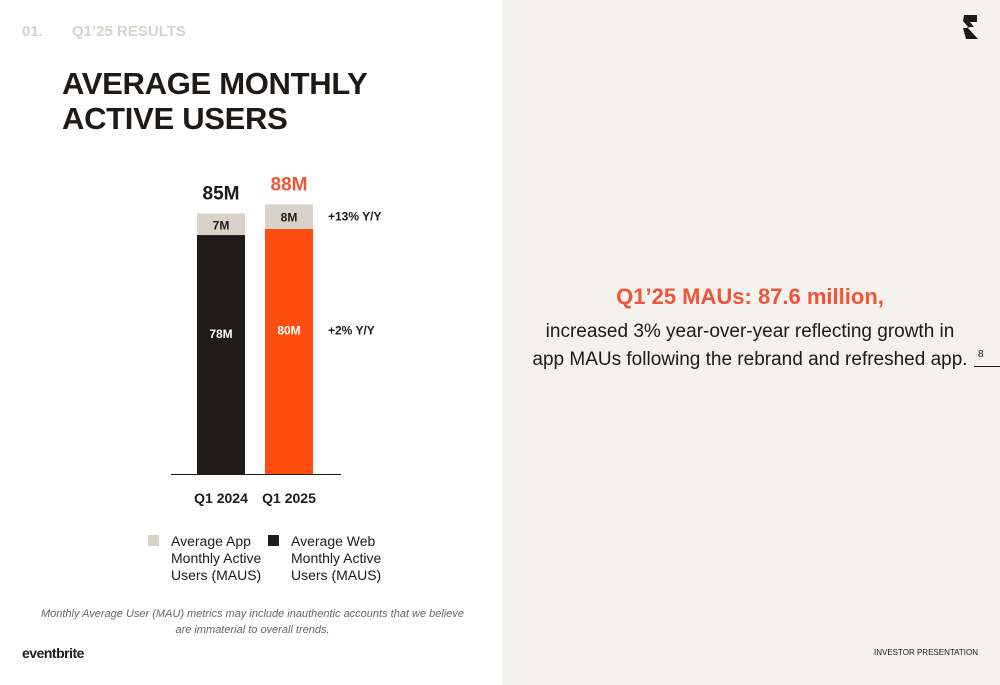  I want to click on data-label-app-q1-2024: 7M, so click(221, 225).